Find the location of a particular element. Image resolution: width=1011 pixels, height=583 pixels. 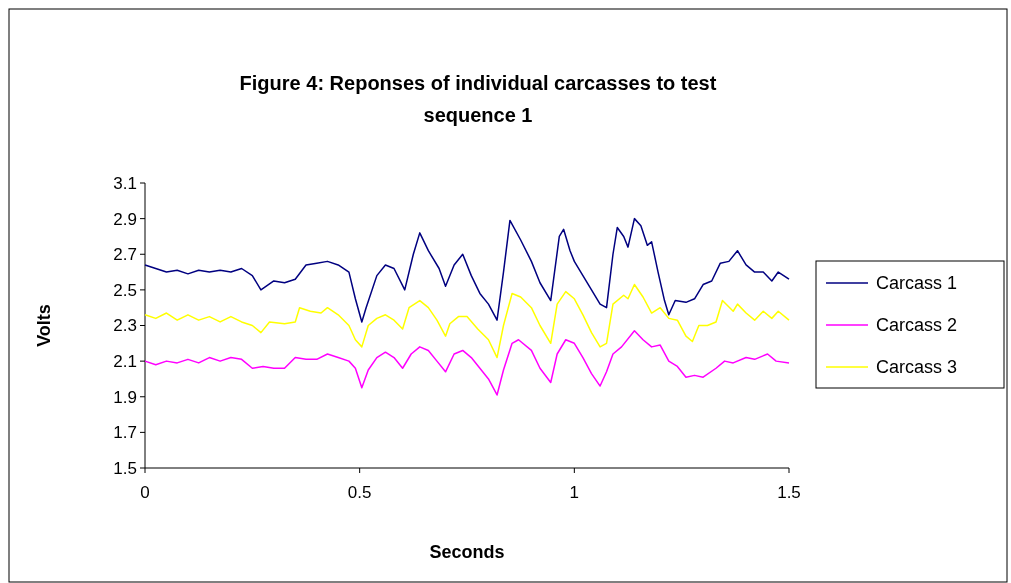

y-tick-label: 1.7 is located at coordinates (125, 433).